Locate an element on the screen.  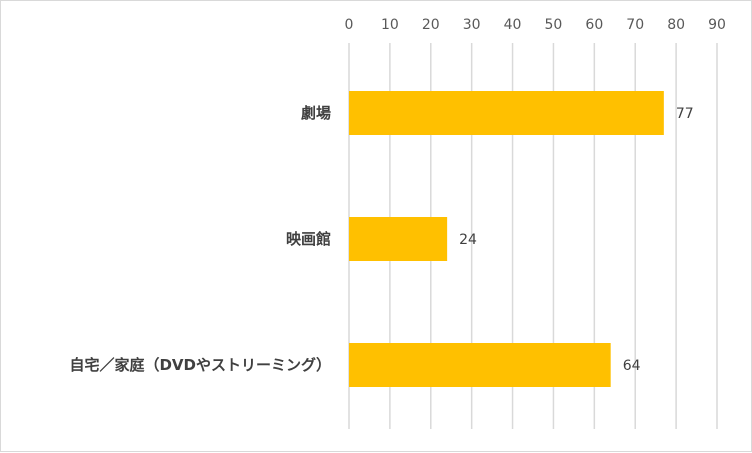
x-axis-ticks: 0 10 20 30 40 50 60 70 80 90 is located at coordinates (535, 25).